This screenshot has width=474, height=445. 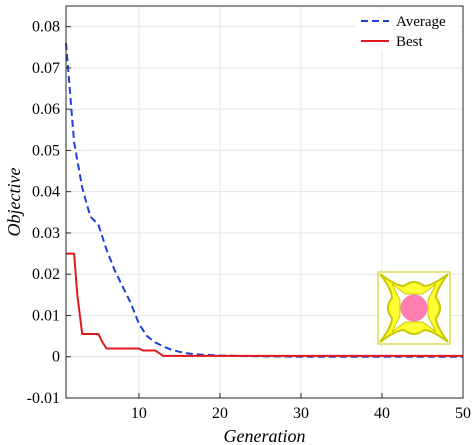 What do you see at coordinates (46, 315) in the screenshot?
I see `y-tick-label: 0.01` at bounding box center [46, 315].